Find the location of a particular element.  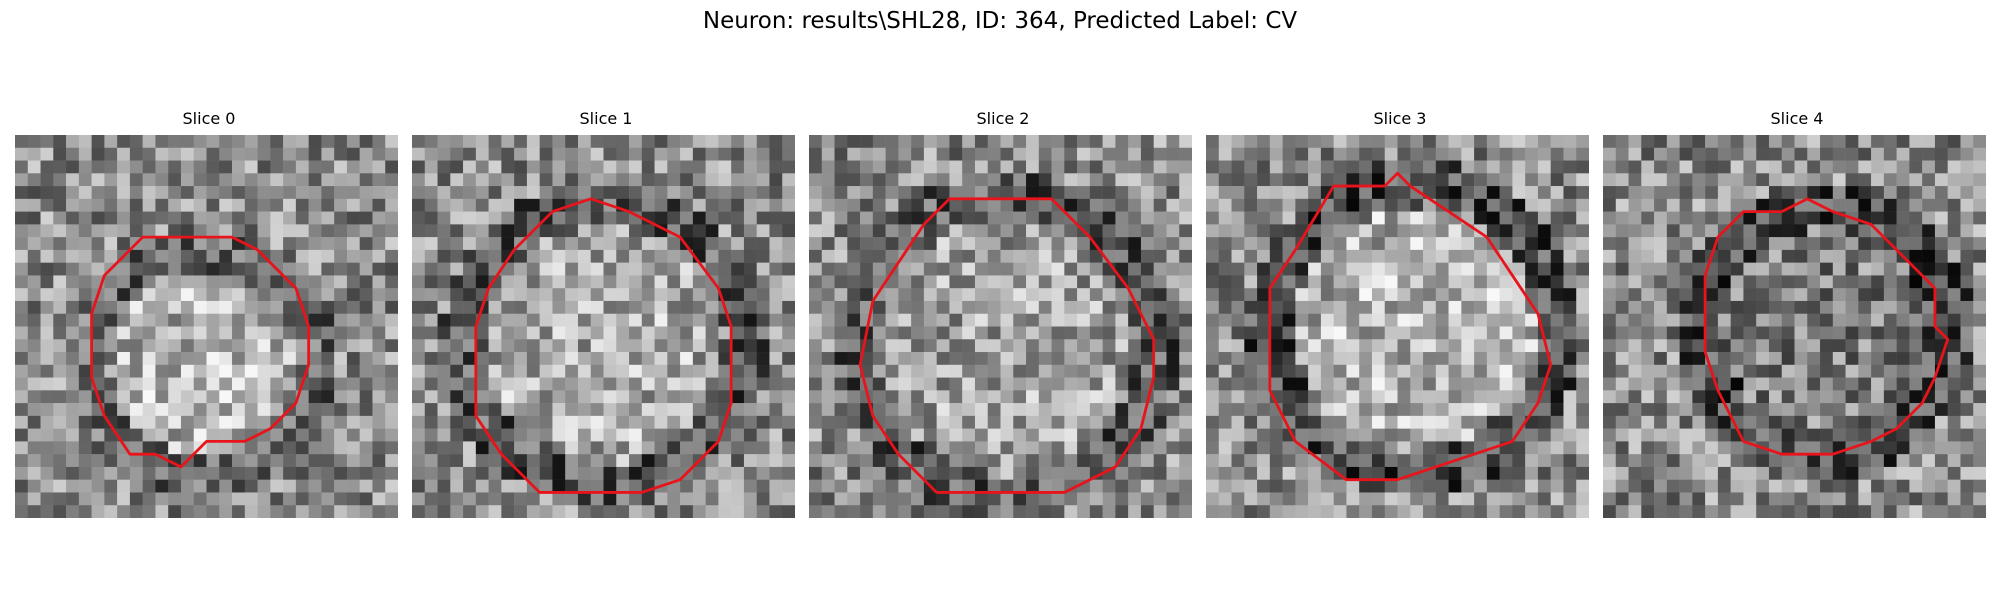

slice-title-4: Slice 4 is located at coordinates (1797, 118).